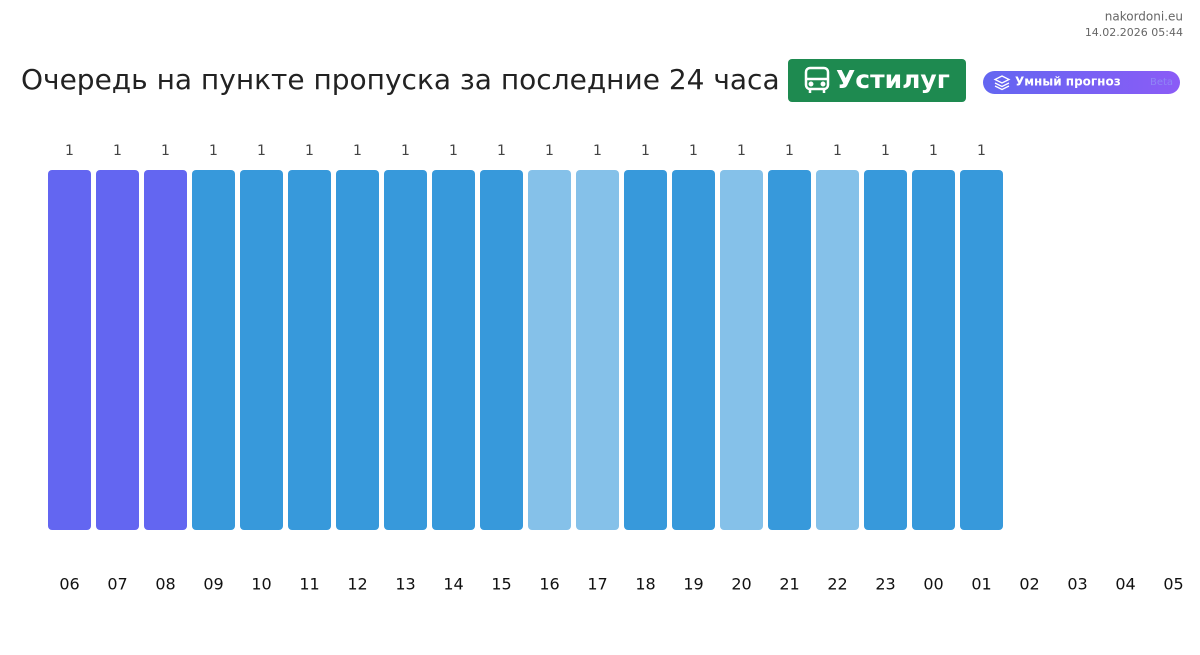  What do you see at coordinates (1134, 32) in the screenshot?
I see `timestamp: 14.02.2026 05:44` at bounding box center [1134, 32].